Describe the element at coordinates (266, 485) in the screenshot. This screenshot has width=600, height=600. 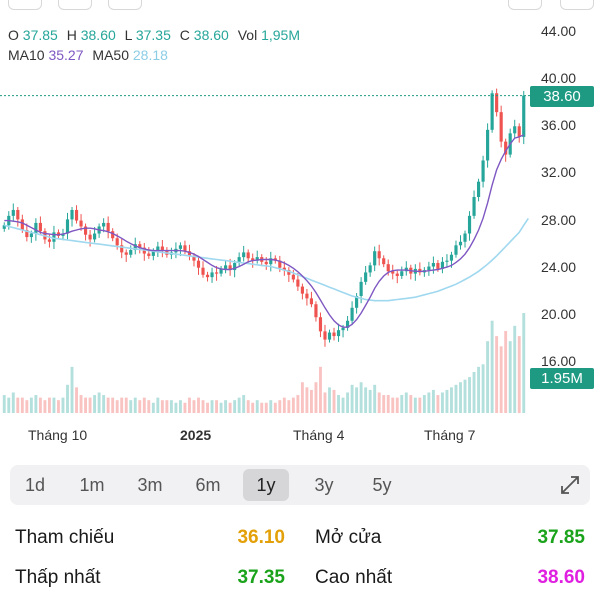
I see `range-tab-1y: 1y` at that location.